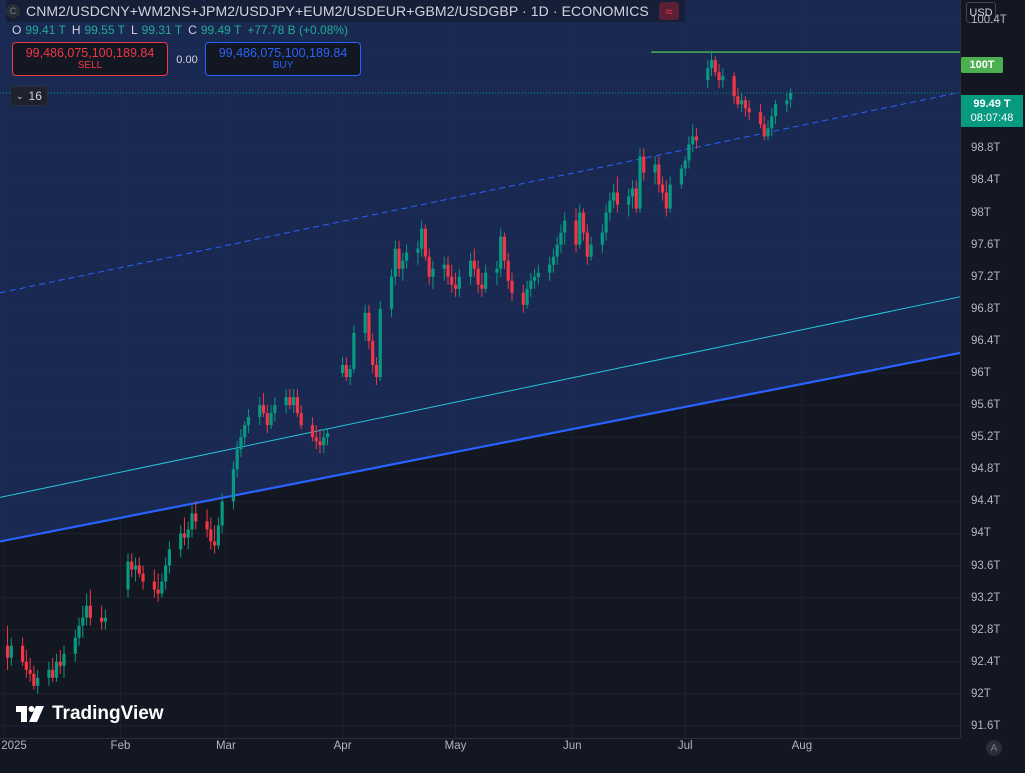 Image resolution: width=1025 pixels, height=773 pixels. Describe the element at coordinates (14, 746) in the screenshot. I see `time-tick-label: 2025` at that location.